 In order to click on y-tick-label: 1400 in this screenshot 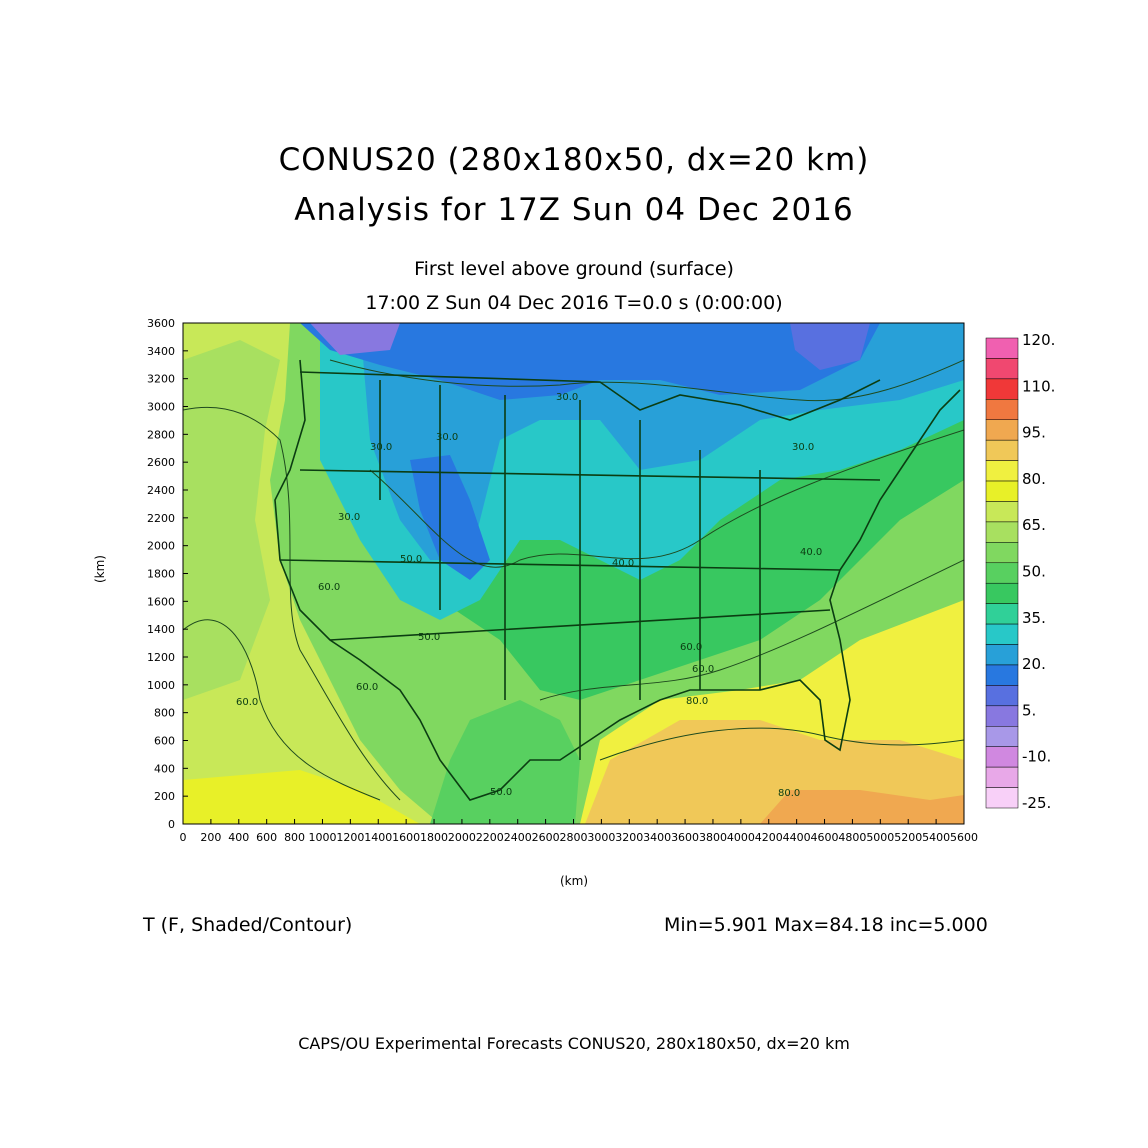, I will do `click(161, 629)`.